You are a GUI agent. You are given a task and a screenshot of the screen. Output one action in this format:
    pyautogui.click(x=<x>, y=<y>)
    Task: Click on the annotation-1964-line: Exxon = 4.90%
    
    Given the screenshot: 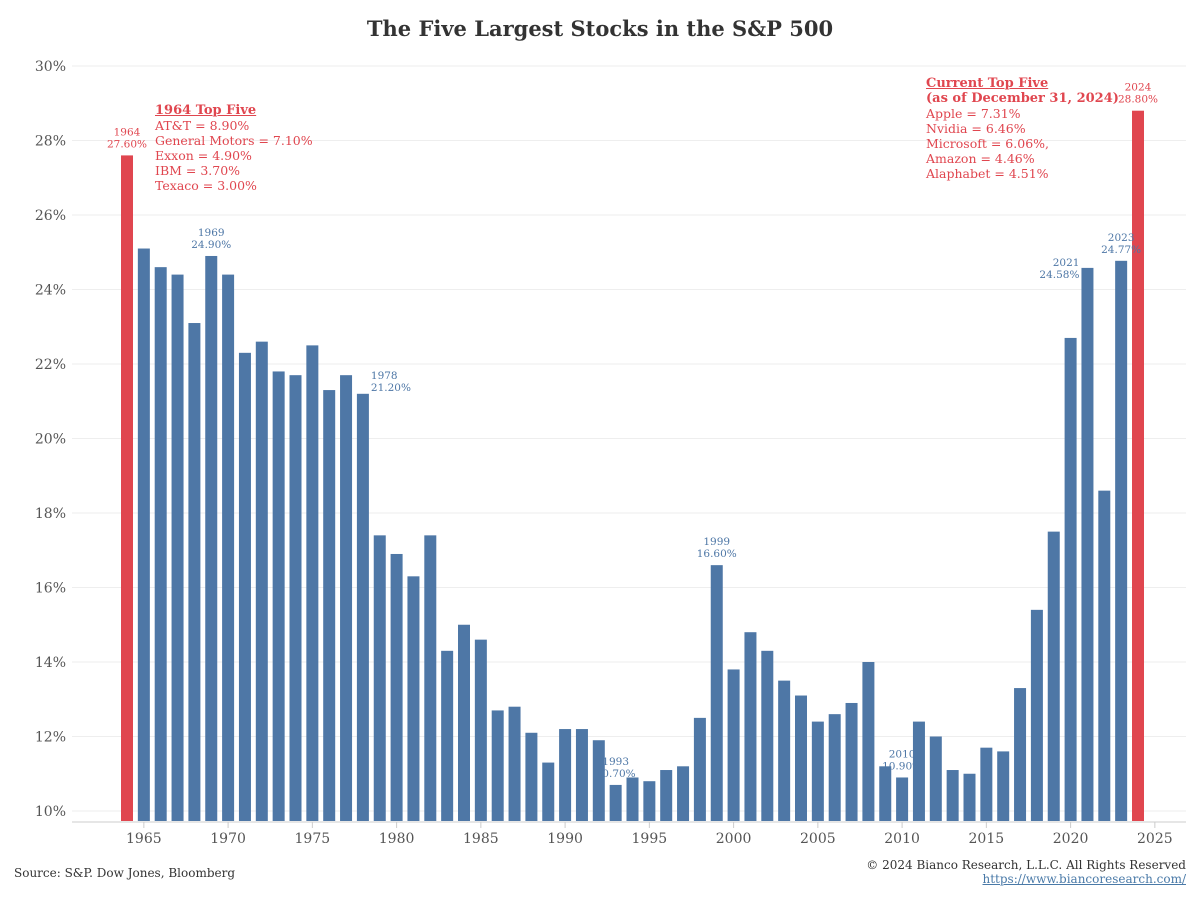 What is the action you would take?
    pyautogui.click(x=203, y=155)
    